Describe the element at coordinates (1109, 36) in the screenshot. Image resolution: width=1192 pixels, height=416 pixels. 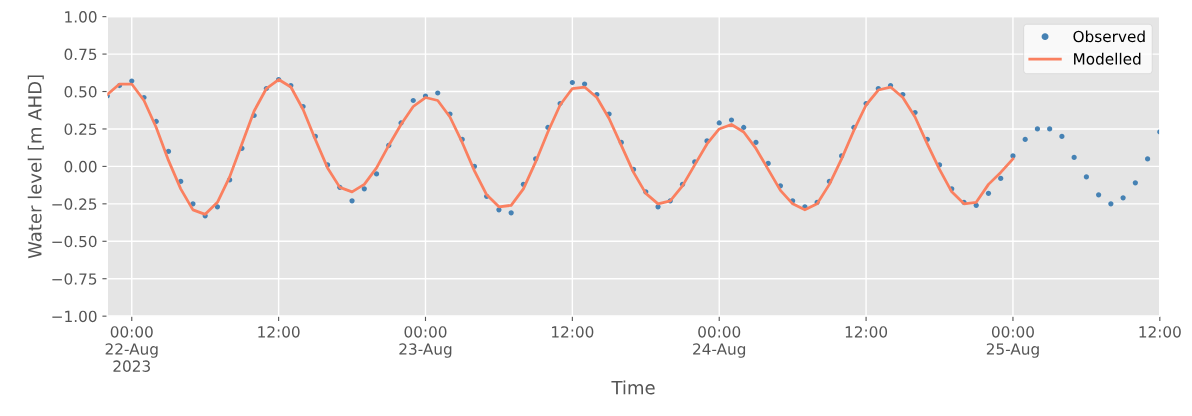
I see `legend-label: Observed` at that location.